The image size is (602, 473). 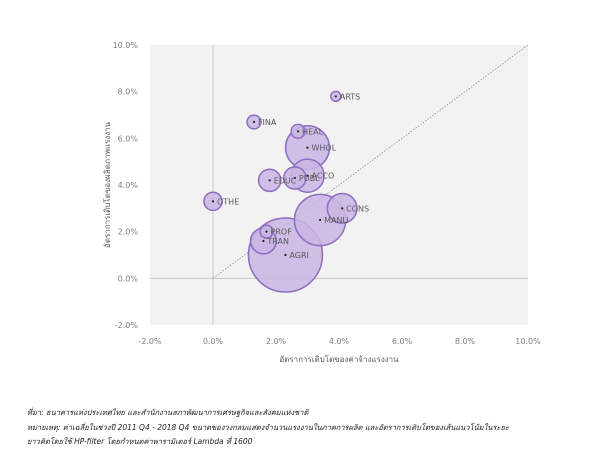 I want to click on bubble-label-cons: CONS, so click(x=357, y=208).